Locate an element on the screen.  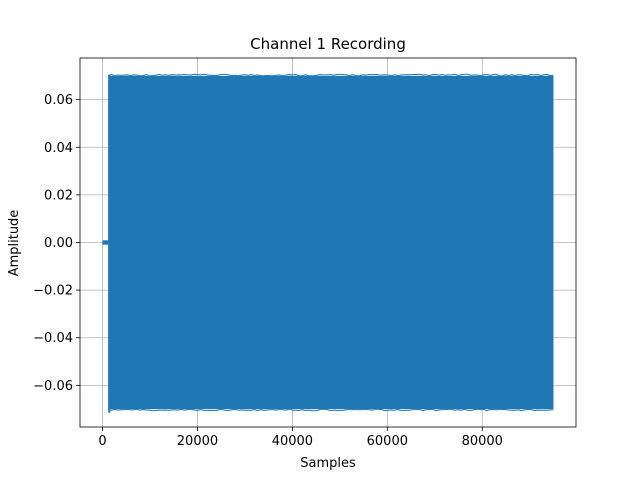
x-tick-label: 80000 is located at coordinates (482, 441).